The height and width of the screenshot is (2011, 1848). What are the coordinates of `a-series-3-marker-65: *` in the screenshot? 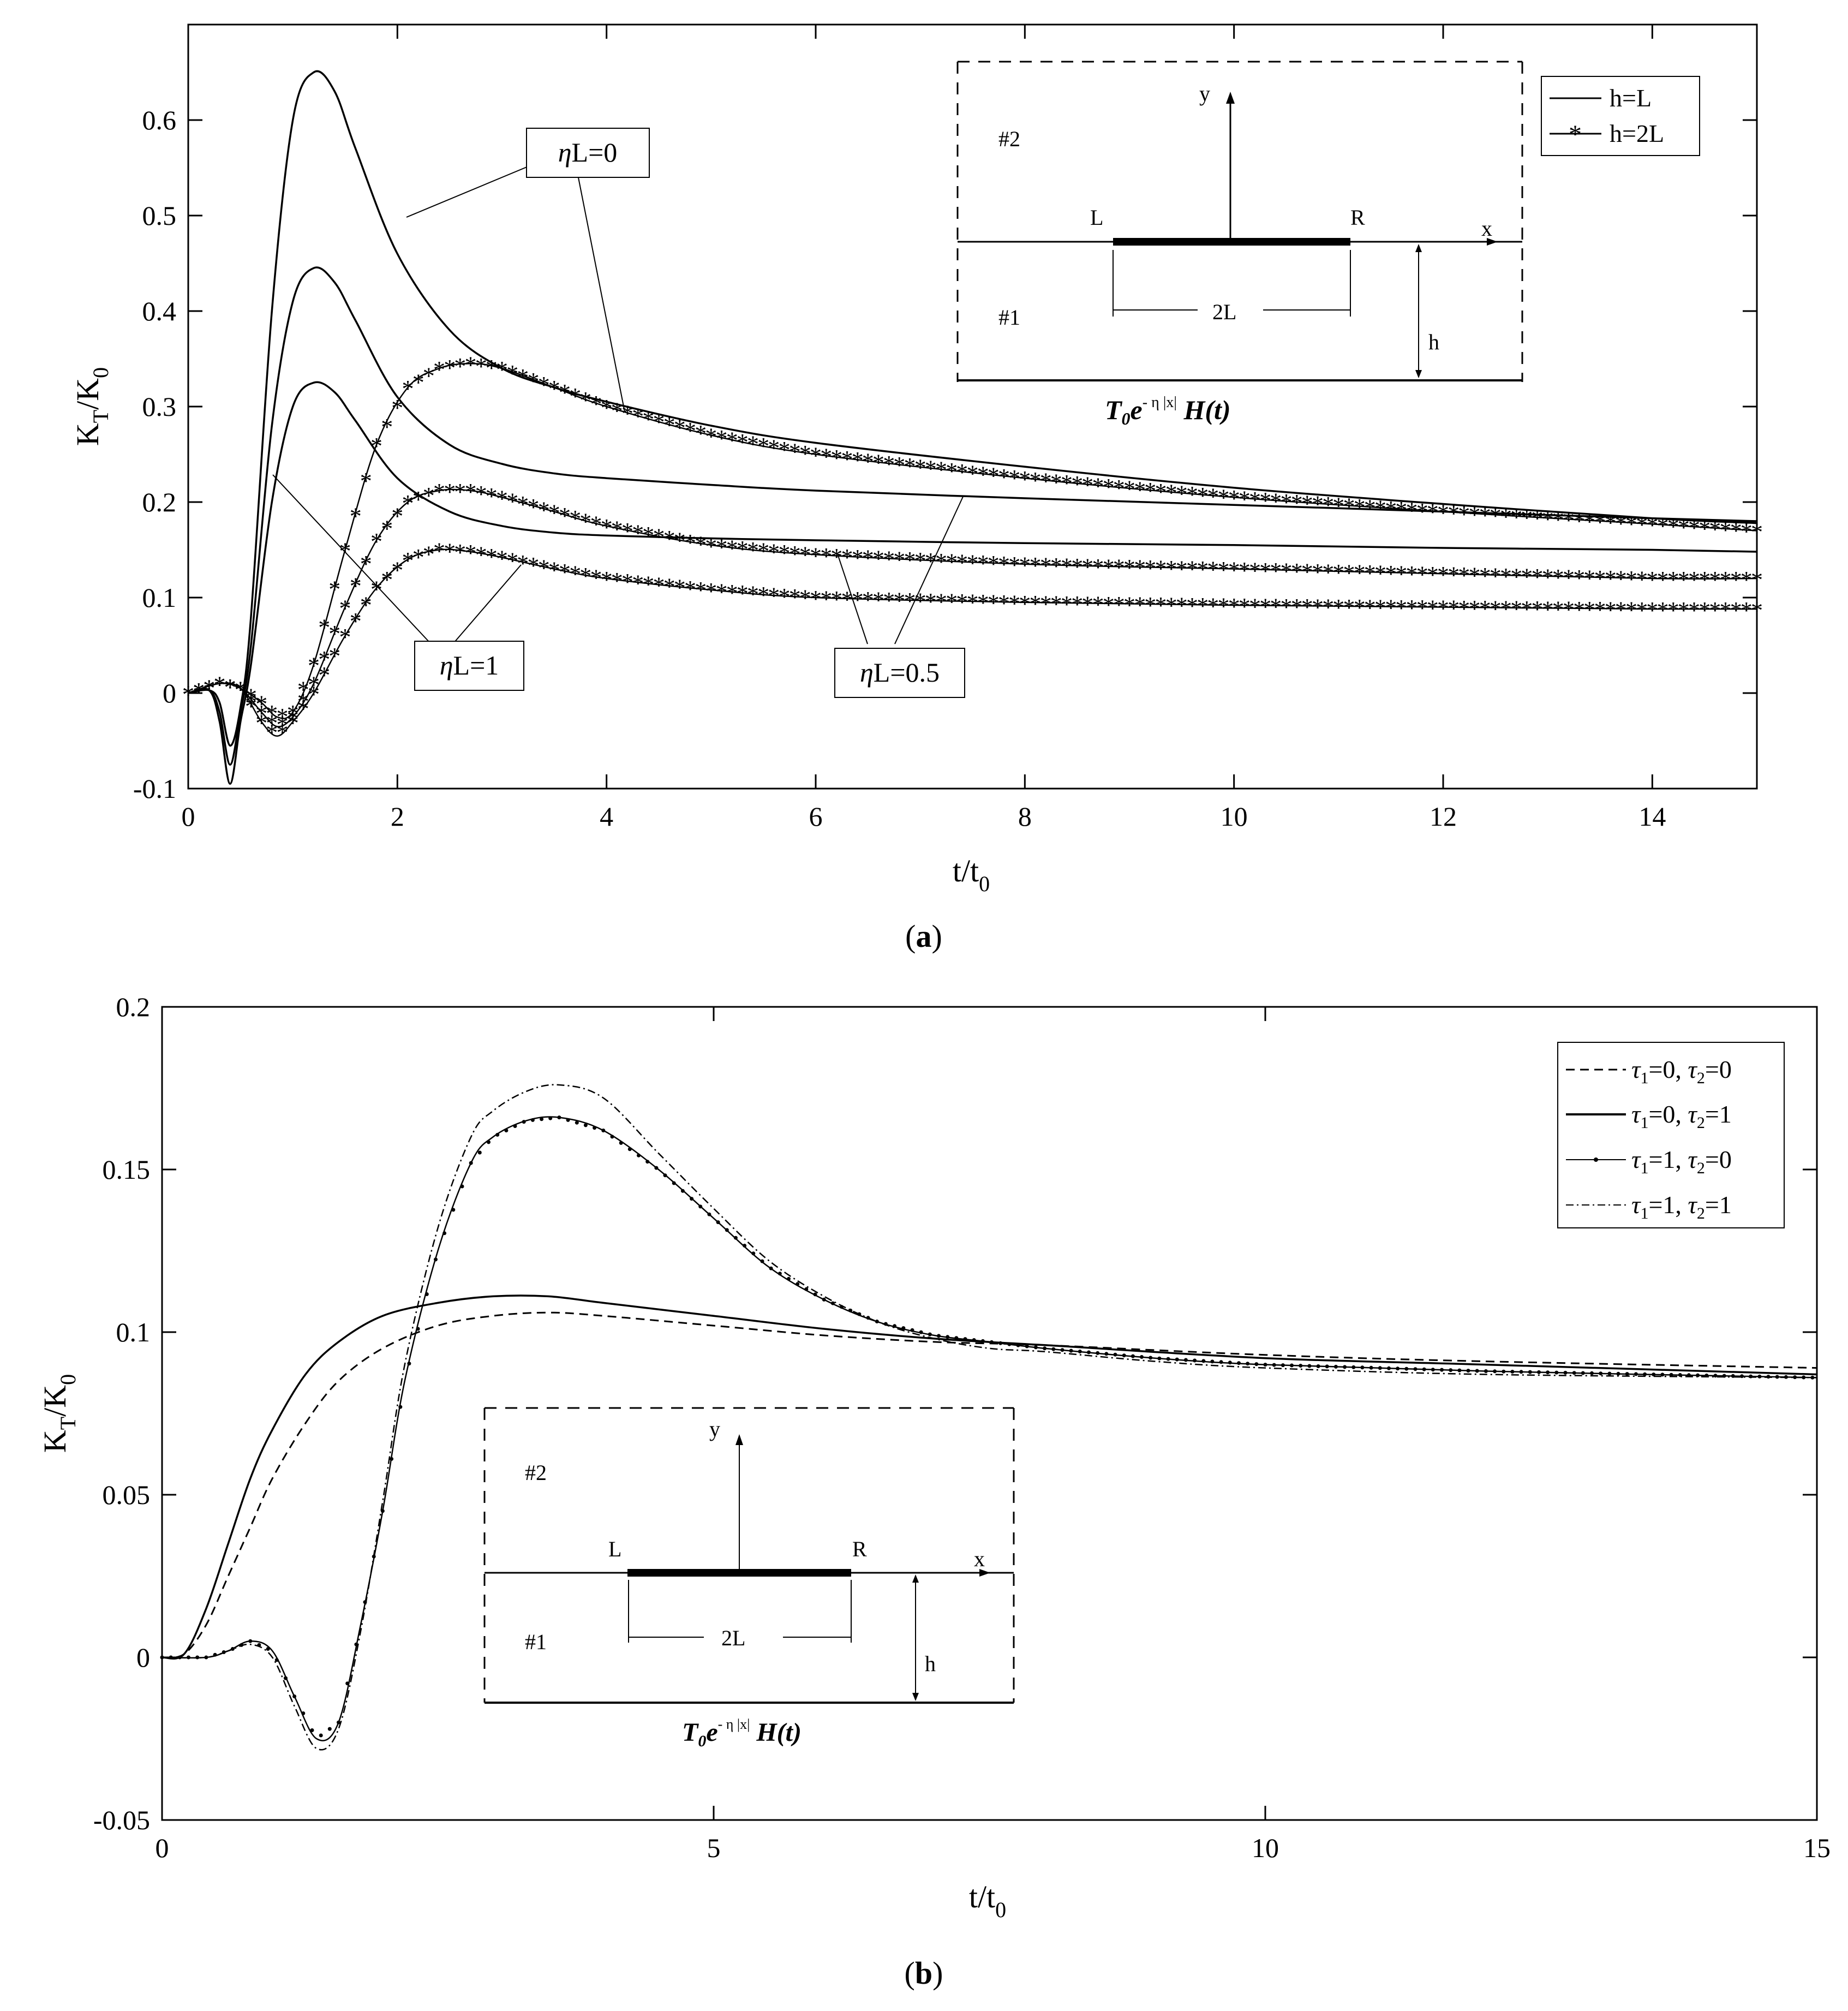 It's located at (868, 461).